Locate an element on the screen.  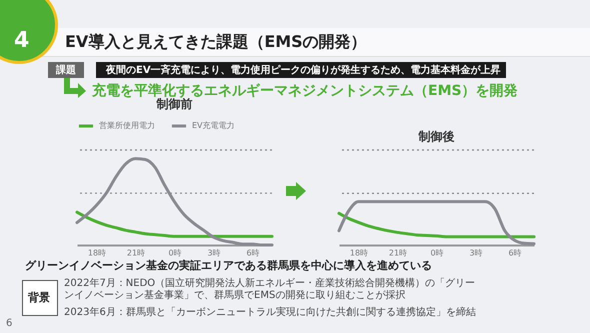
text: 充電を平準化するエネルギーマネジメントシステム（EMS）を開発 is located at coordinates (305, 90).